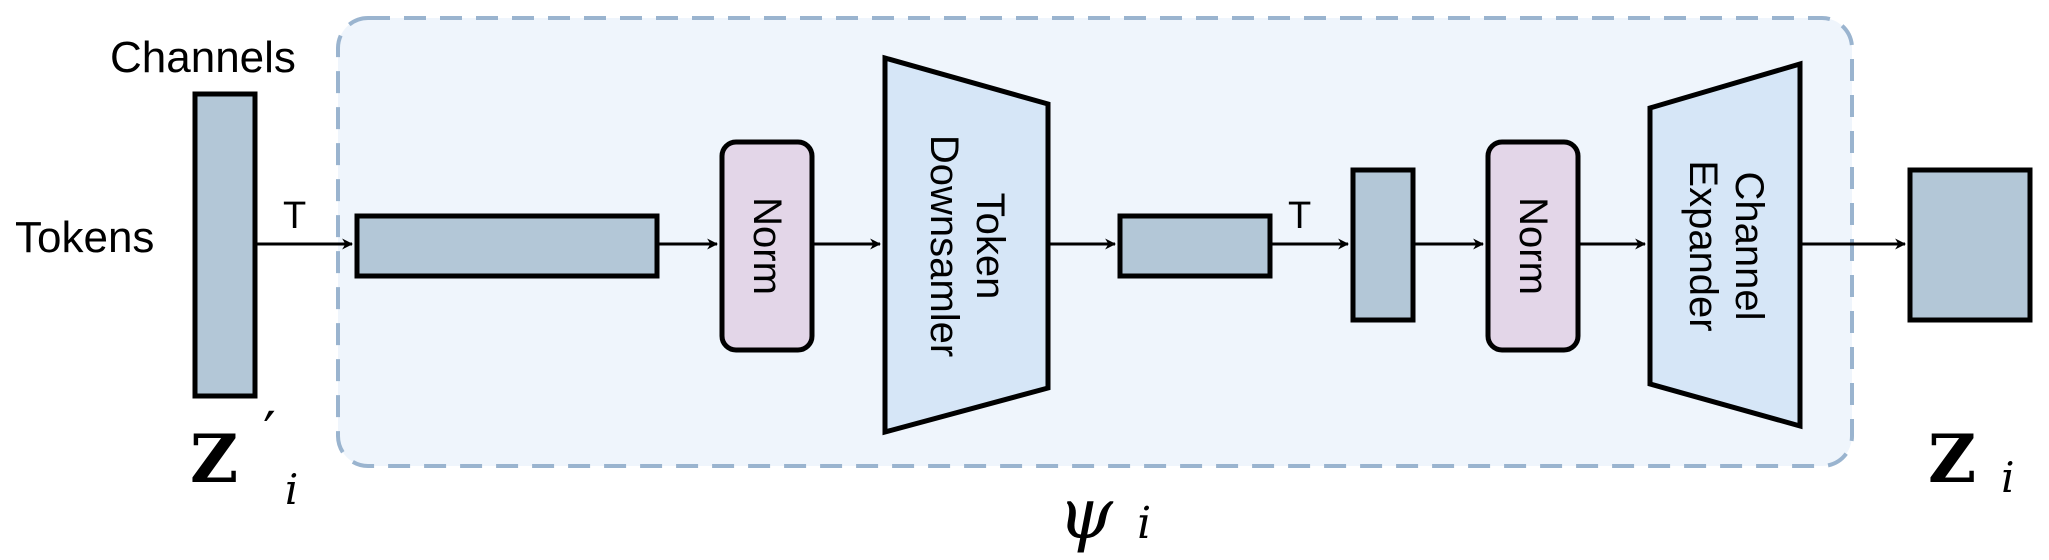  I want to click on output-tensor, so click(1970, 245).